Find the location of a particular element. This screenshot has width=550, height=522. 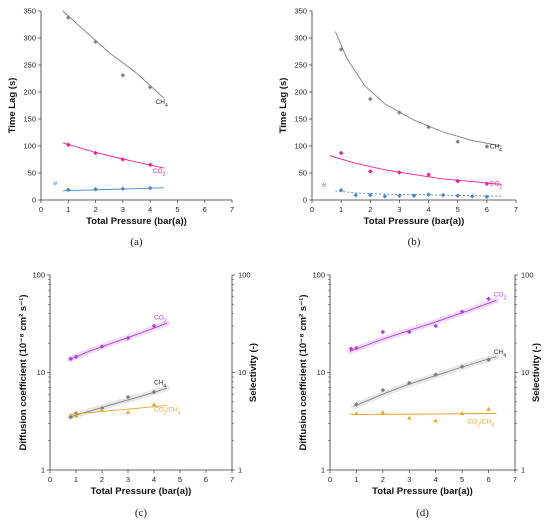

panel-label: (b) is located at coordinates (414, 242).